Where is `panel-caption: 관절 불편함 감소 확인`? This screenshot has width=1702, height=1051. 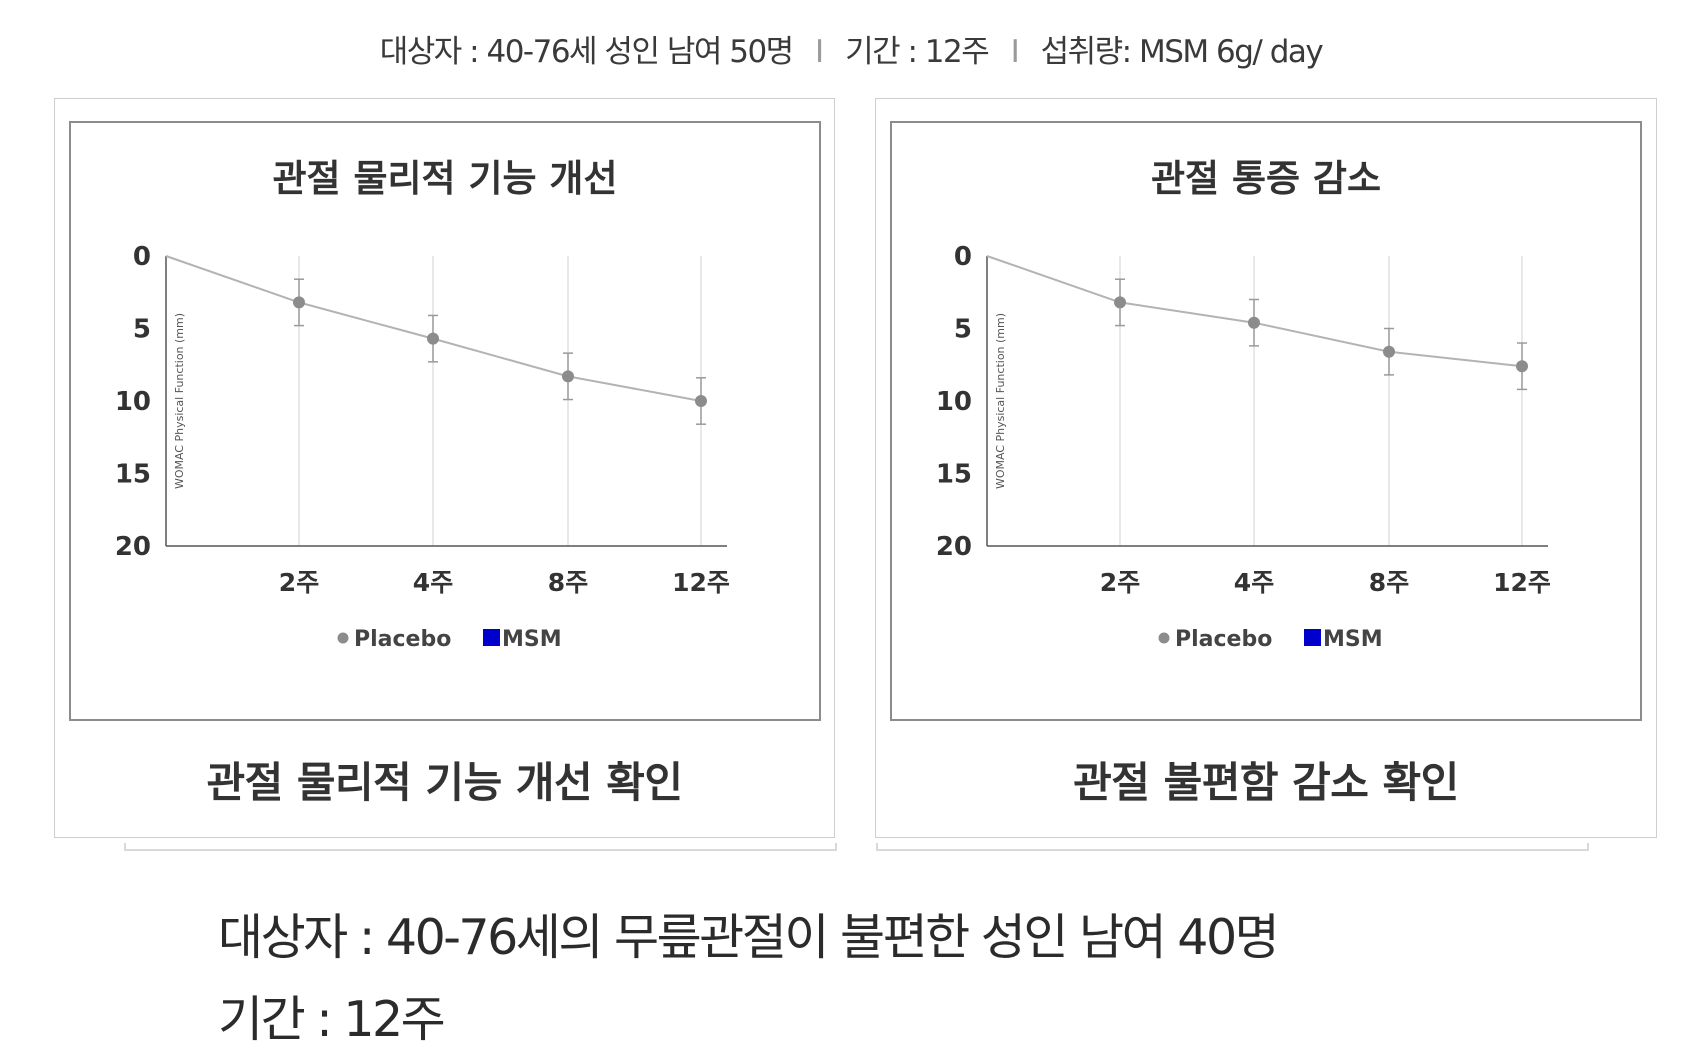
panel-caption: 관절 불편함 감소 확인 is located at coordinates (1266, 782).